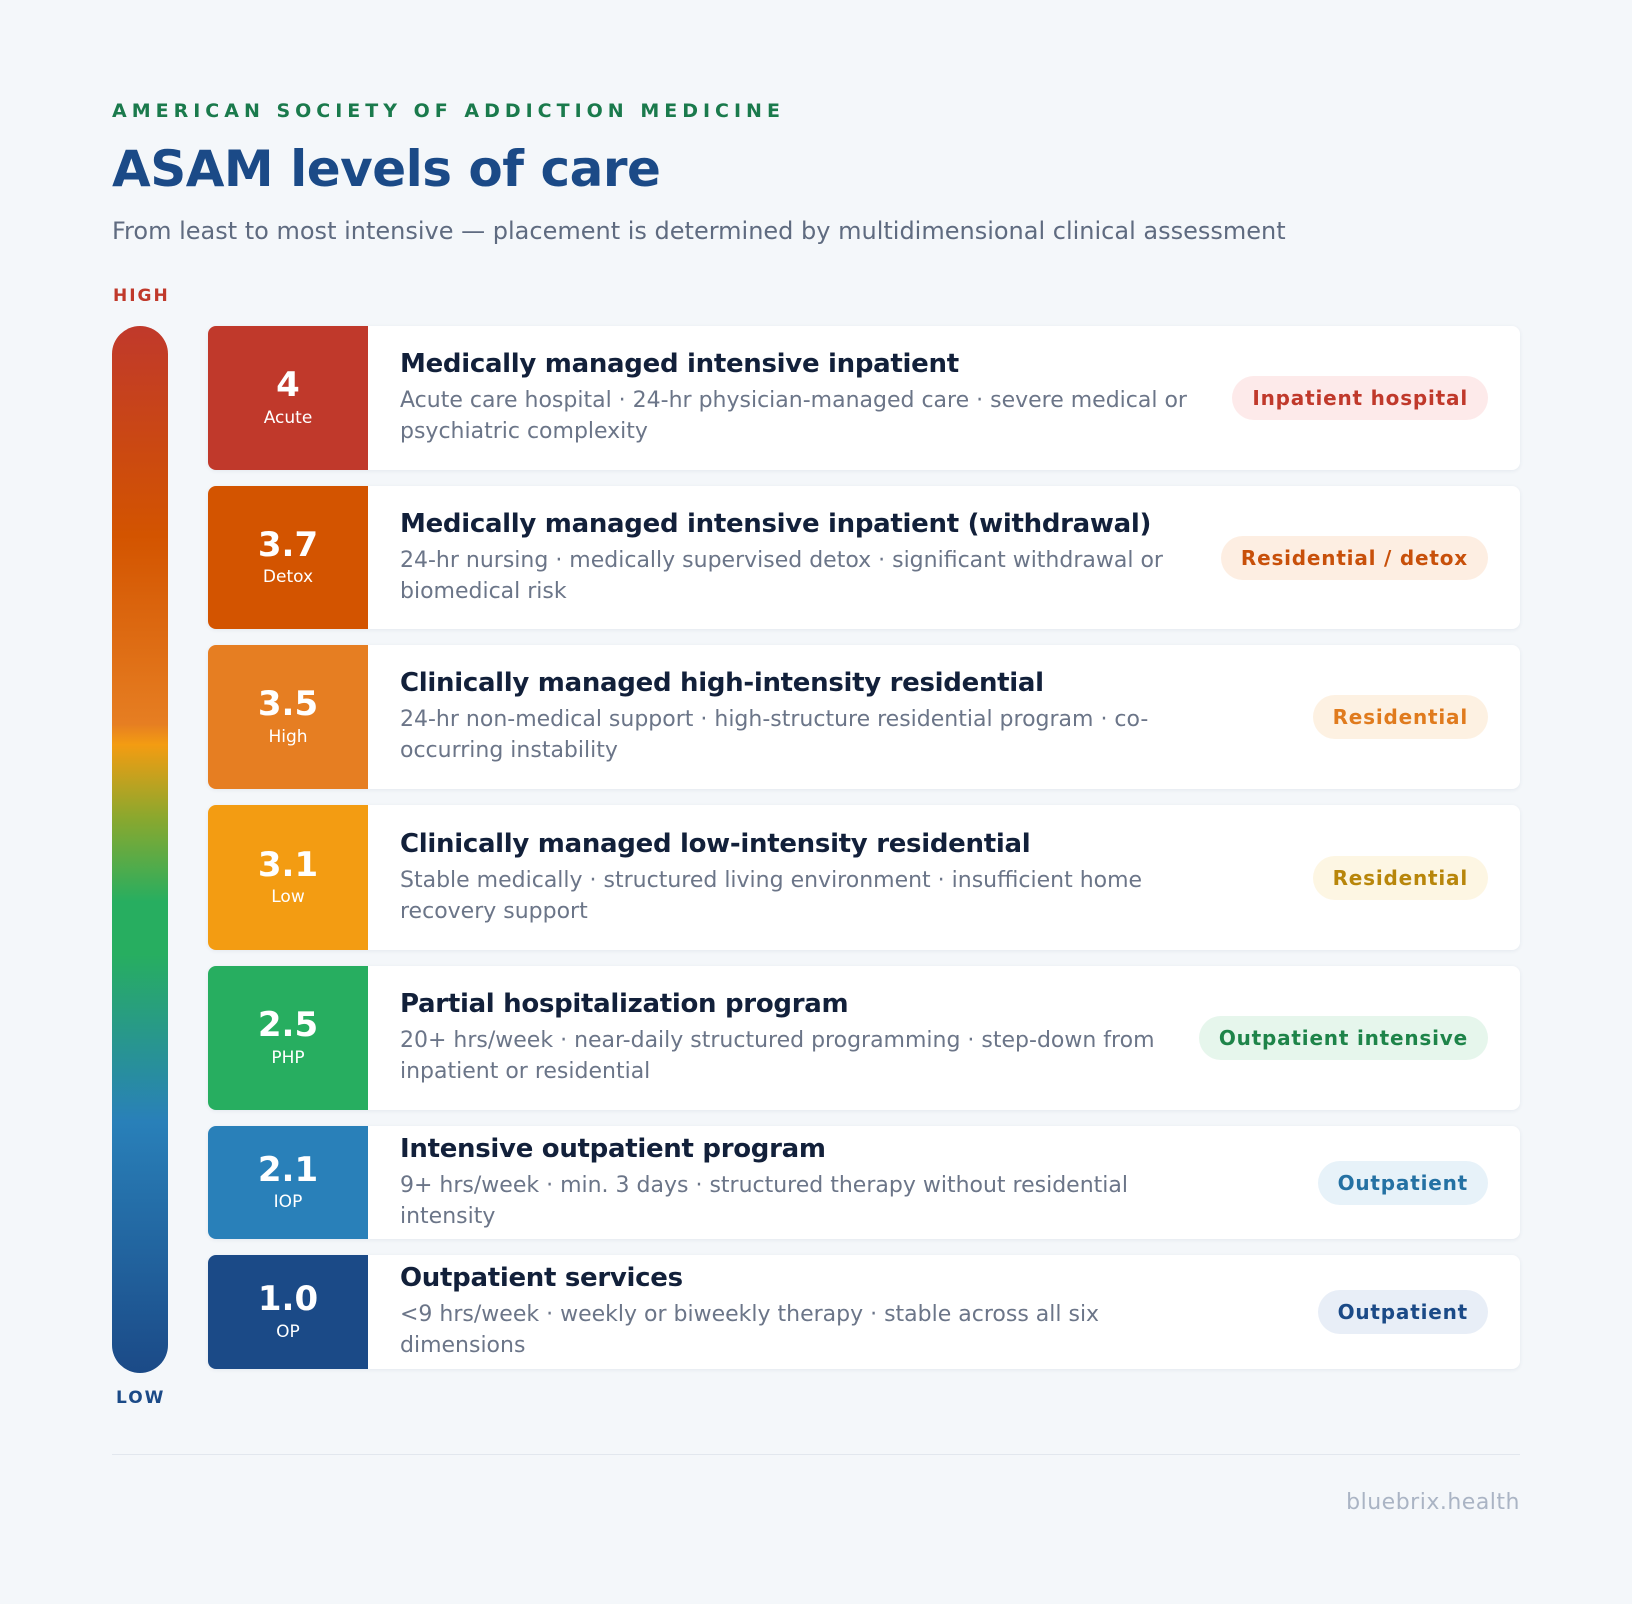 This screenshot has height=1604, width=1632. What do you see at coordinates (288, 1202) in the screenshot?
I see `level-tag: IOP` at bounding box center [288, 1202].